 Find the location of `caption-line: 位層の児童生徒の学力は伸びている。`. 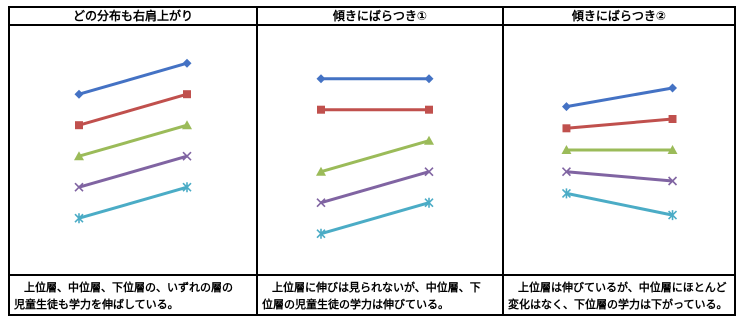

caption-line: 位層の児童生徒の学力は伸びている。 is located at coordinates (355, 304).